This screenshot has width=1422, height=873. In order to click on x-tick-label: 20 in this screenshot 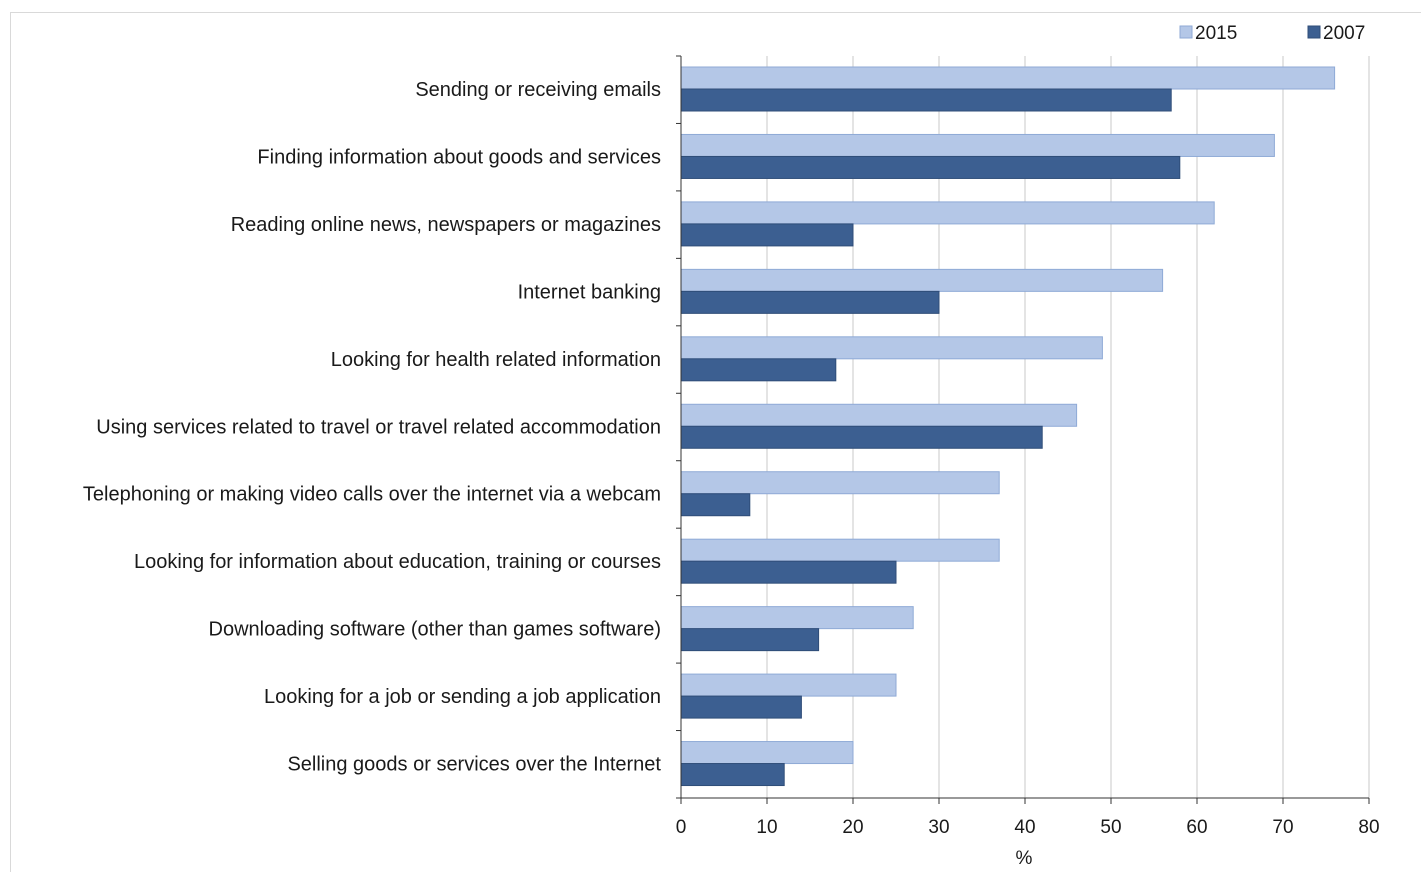, I will do `click(852, 827)`.